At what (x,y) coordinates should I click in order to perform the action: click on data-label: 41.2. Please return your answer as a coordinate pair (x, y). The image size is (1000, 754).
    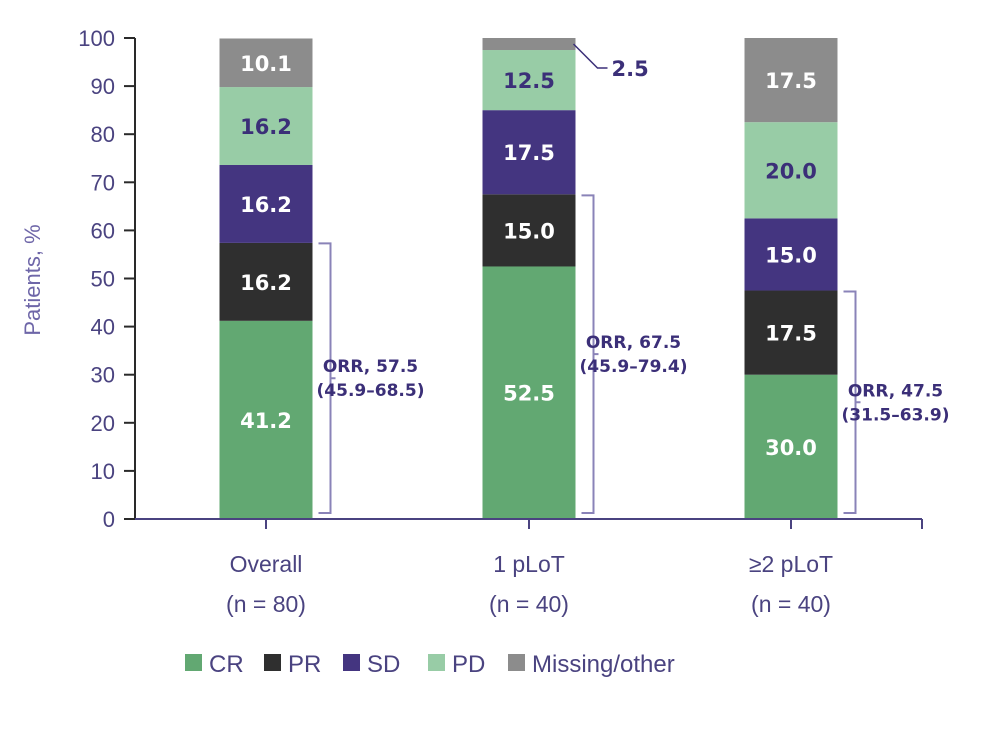
    Looking at the image, I should click on (266, 421).